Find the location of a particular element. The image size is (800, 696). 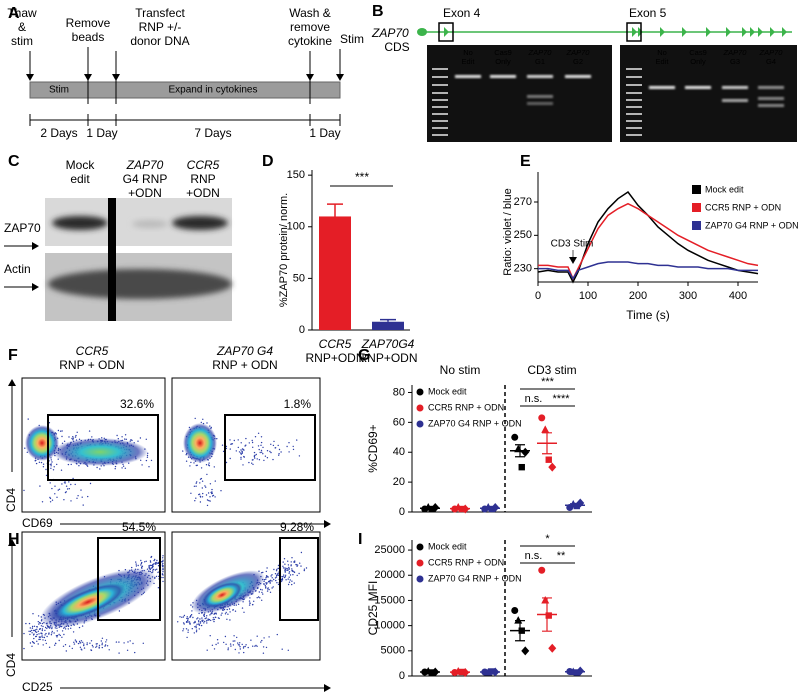

y-tick-label: 60 is located at coordinates (399, 422).